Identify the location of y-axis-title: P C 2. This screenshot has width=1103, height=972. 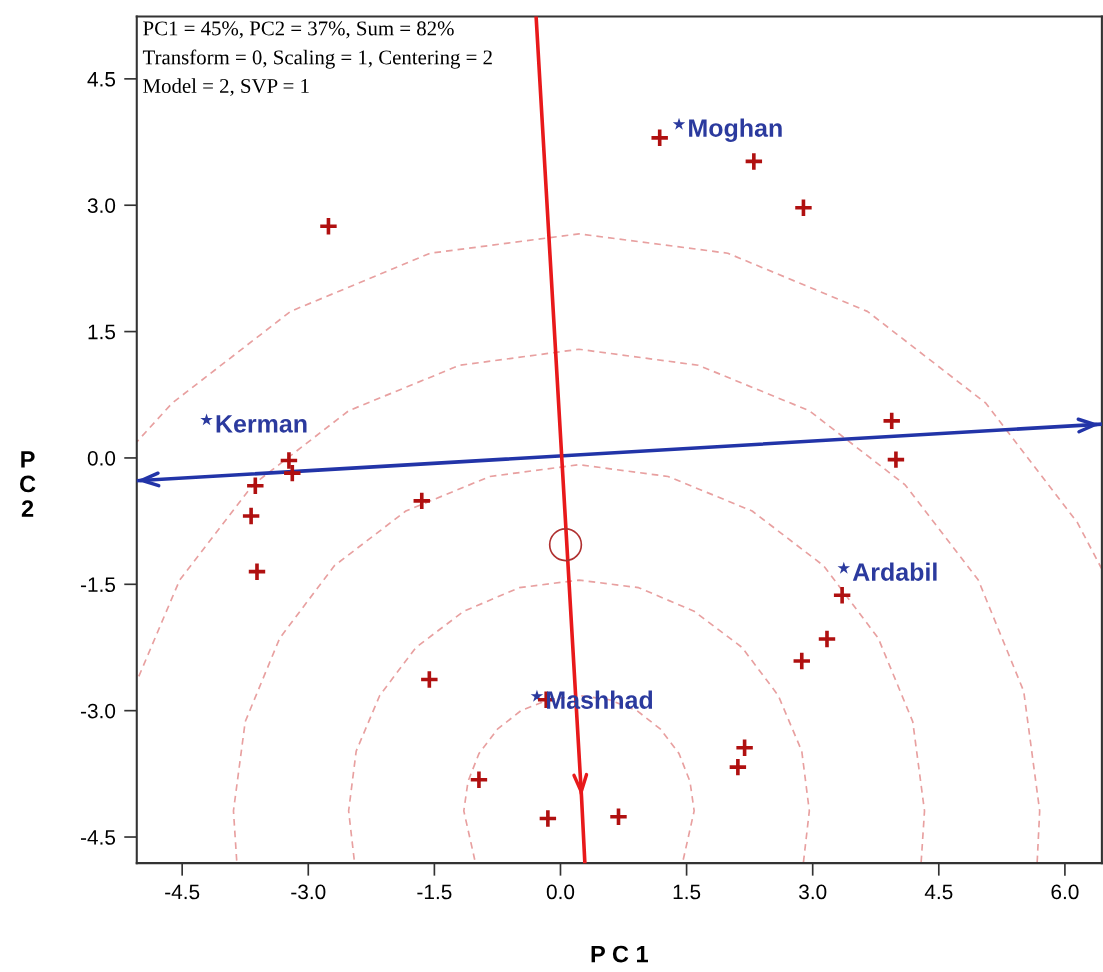
(28, 484).